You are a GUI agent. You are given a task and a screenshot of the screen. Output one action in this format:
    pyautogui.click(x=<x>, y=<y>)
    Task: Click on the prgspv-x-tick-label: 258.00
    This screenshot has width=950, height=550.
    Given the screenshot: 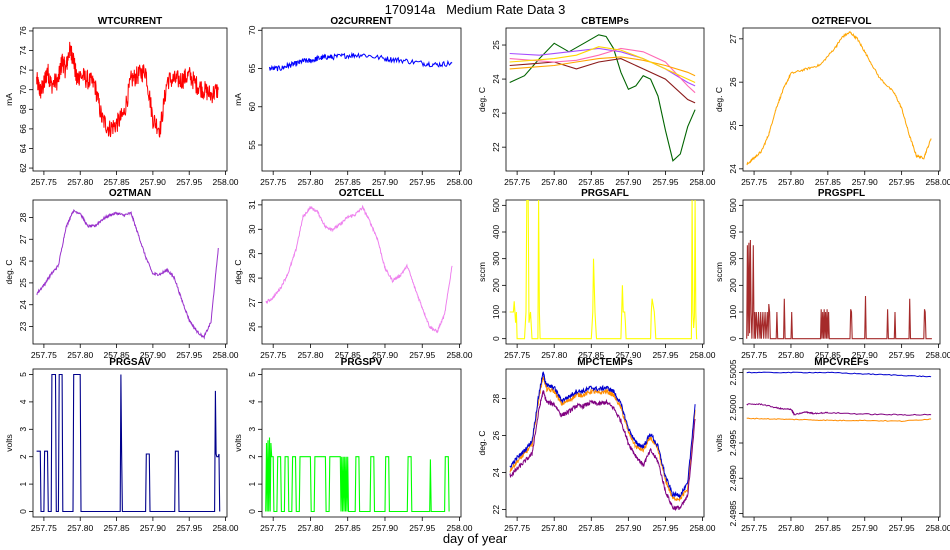 What is the action you would take?
    pyautogui.click(x=460, y=528)
    